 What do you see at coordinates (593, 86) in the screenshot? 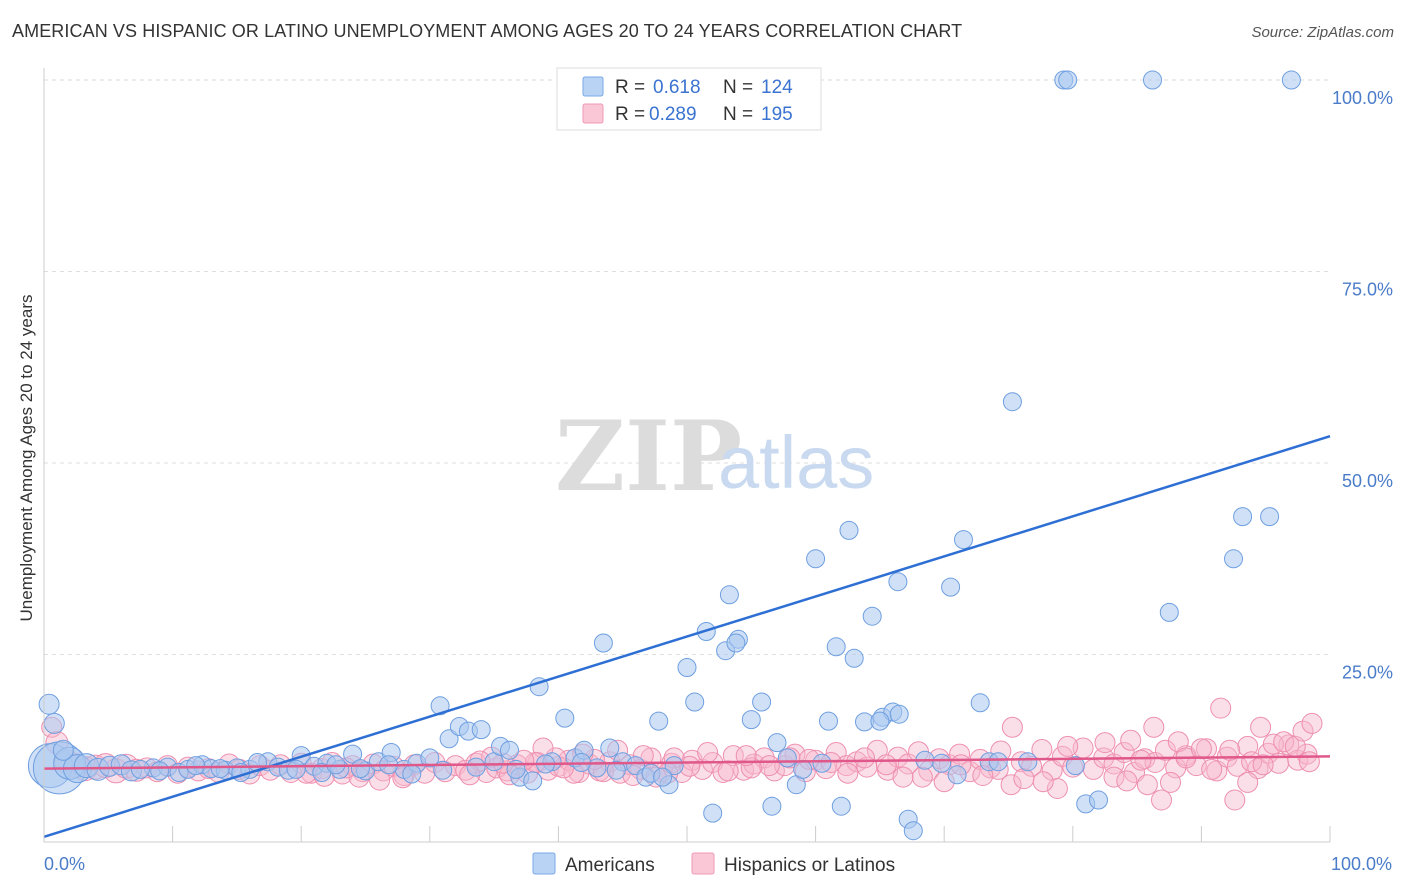
I see `legend-swatch-americans` at bounding box center [593, 86].